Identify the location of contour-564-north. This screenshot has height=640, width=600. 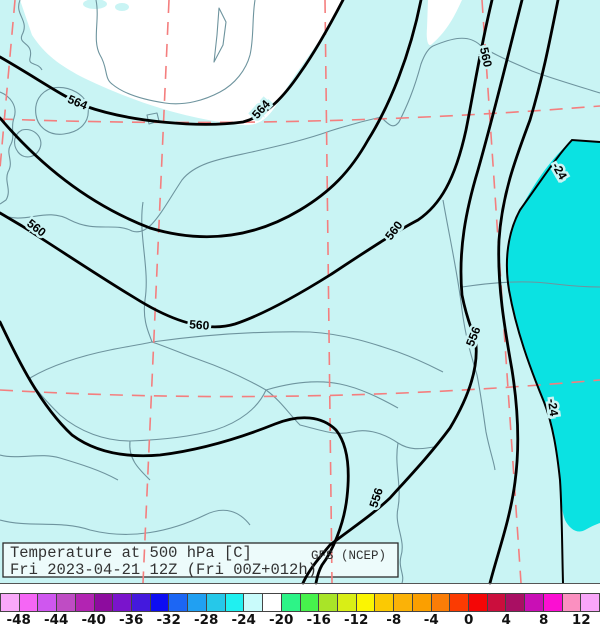
(172, 63).